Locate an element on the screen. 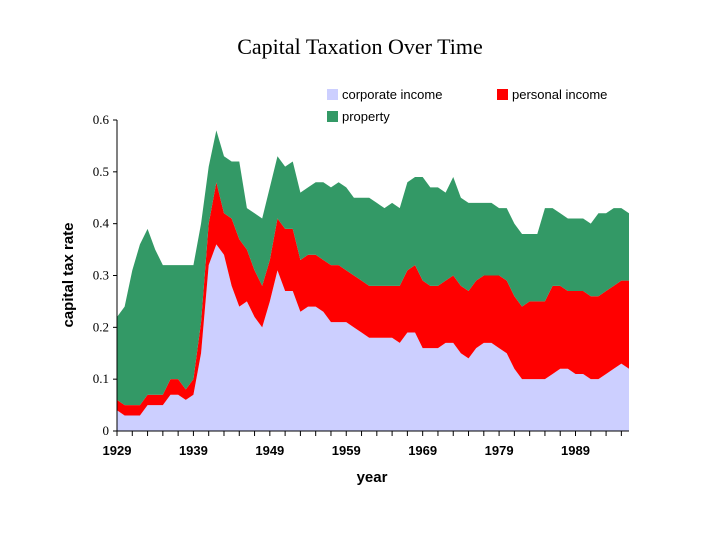 This screenshot has width=720, height=540. y-tick-label: 0.1 is located at coordinates (101, 378).